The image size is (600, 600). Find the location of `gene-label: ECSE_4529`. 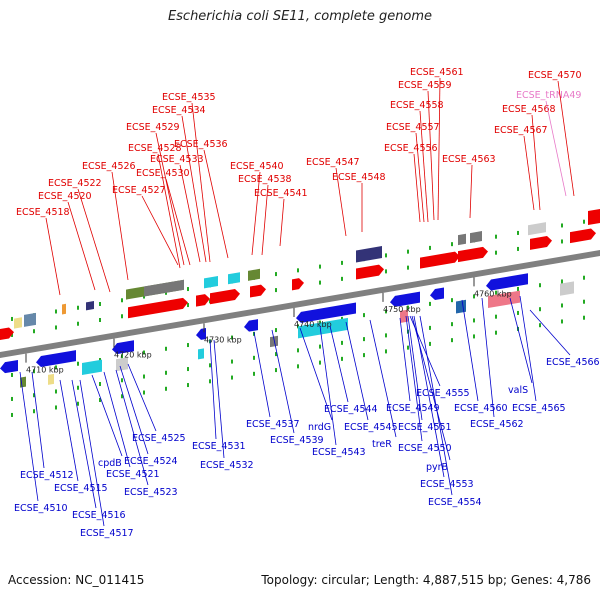

gene-label: ECSE_4529 is located at coordinates (153, 127).